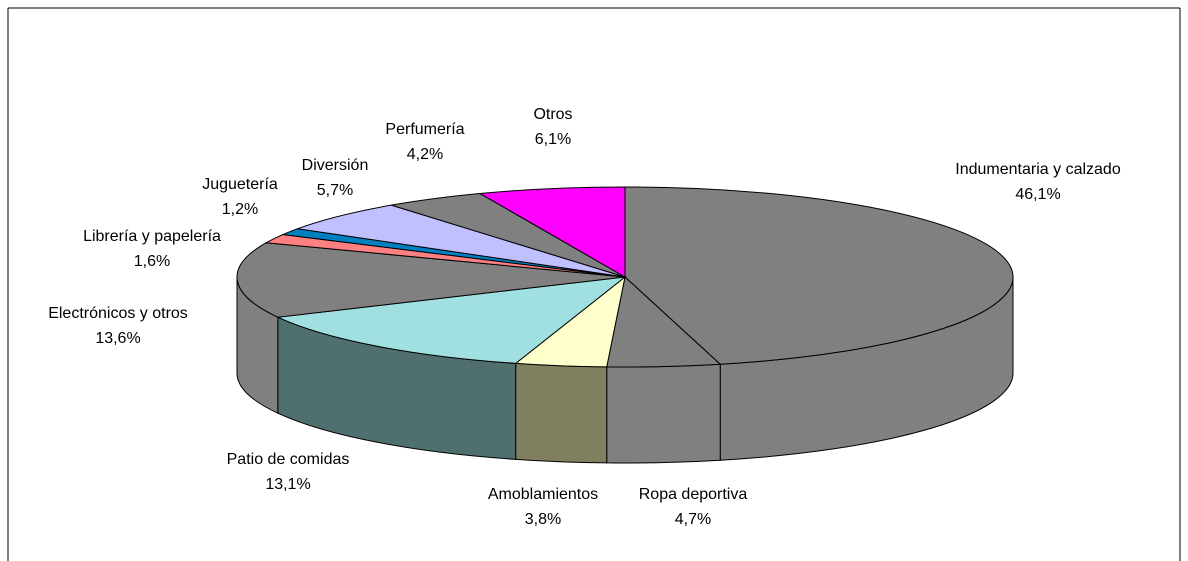 The height and width of the screenshot is (561, 1188). What do you see at coordinates (424, 129) in the screenshot?
I see `slice-label: Perfumería` at bounding box center [424, 129].